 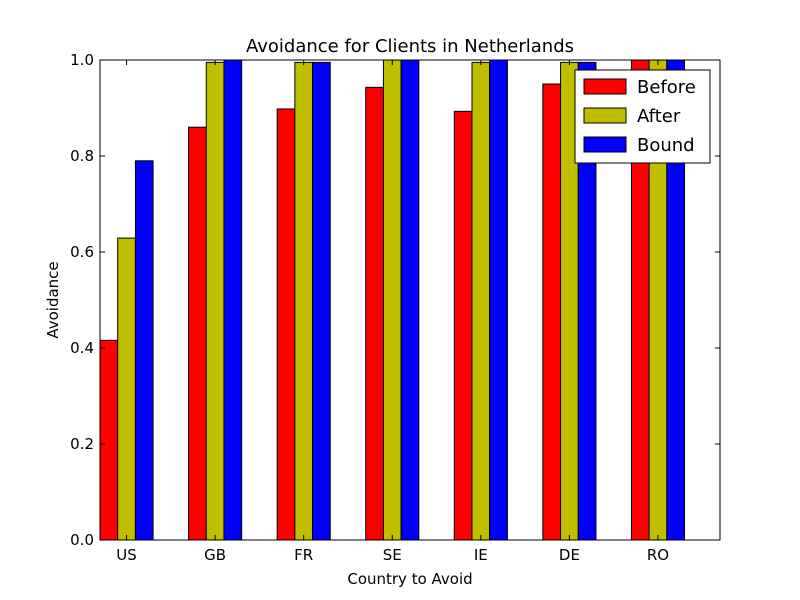 I want to click on bar-after-us, so click(x=126, y=389).